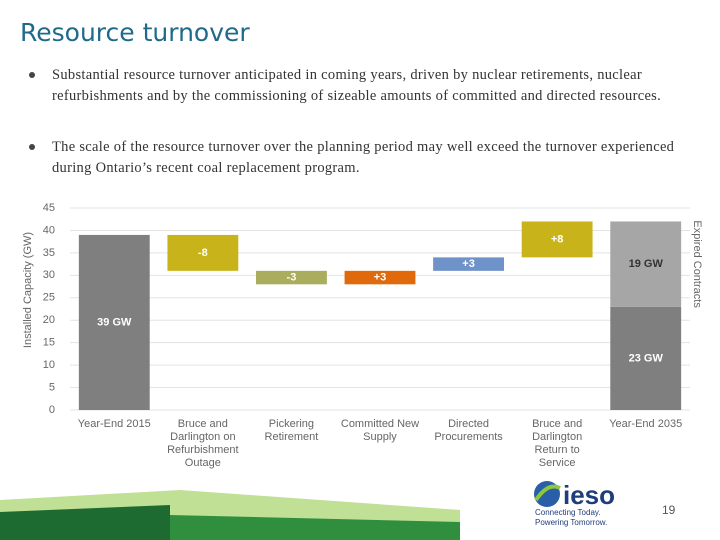 The image size is (720, 540). What do you see at coordinates (49, 320) in the screenshot?
I see `y-tick-label: 20` at bounding box center [49, 320].